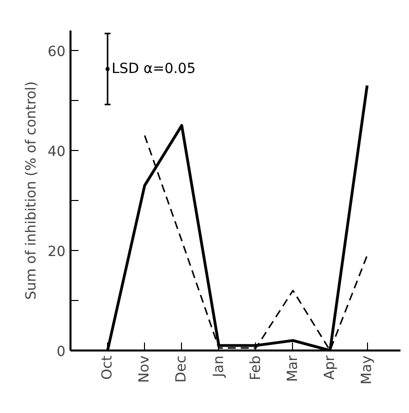  I want to click on x-tick-label: Mar, so click(292, 368).